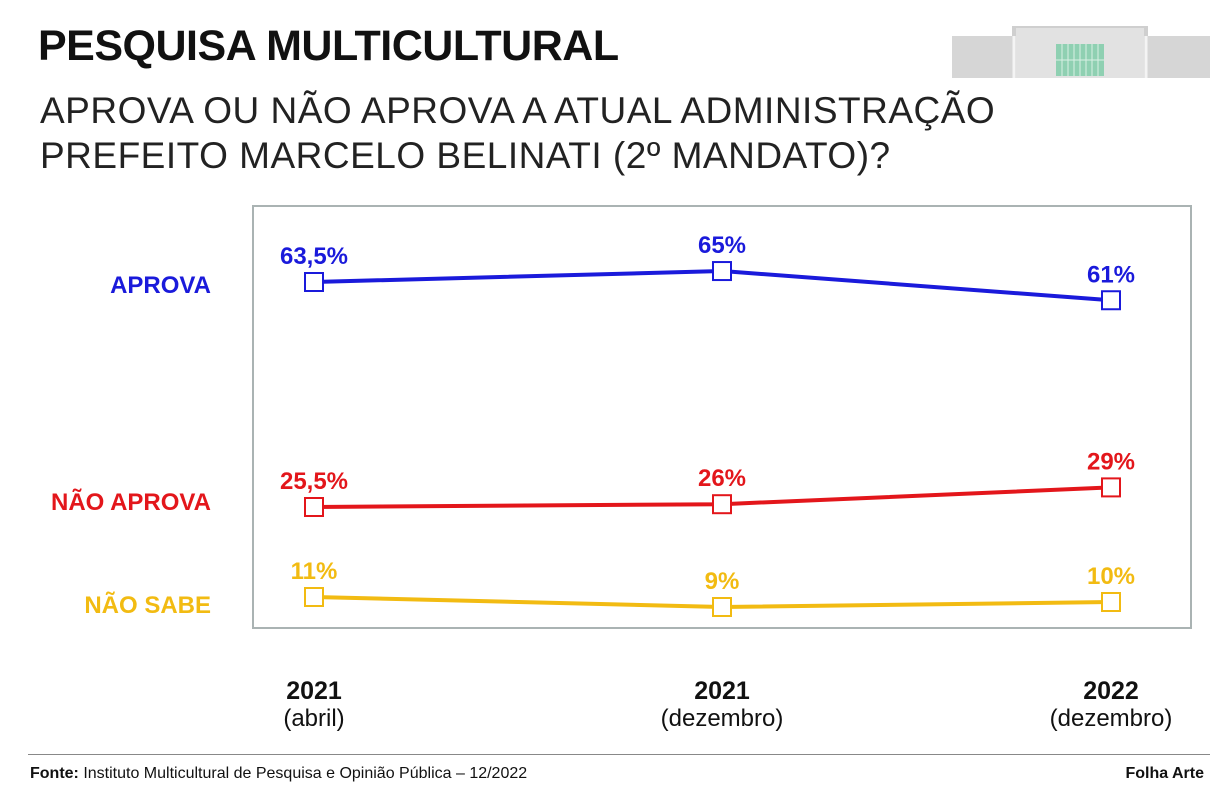  I want to click on legend-label: NÃO APROVA, so click(131, 502).